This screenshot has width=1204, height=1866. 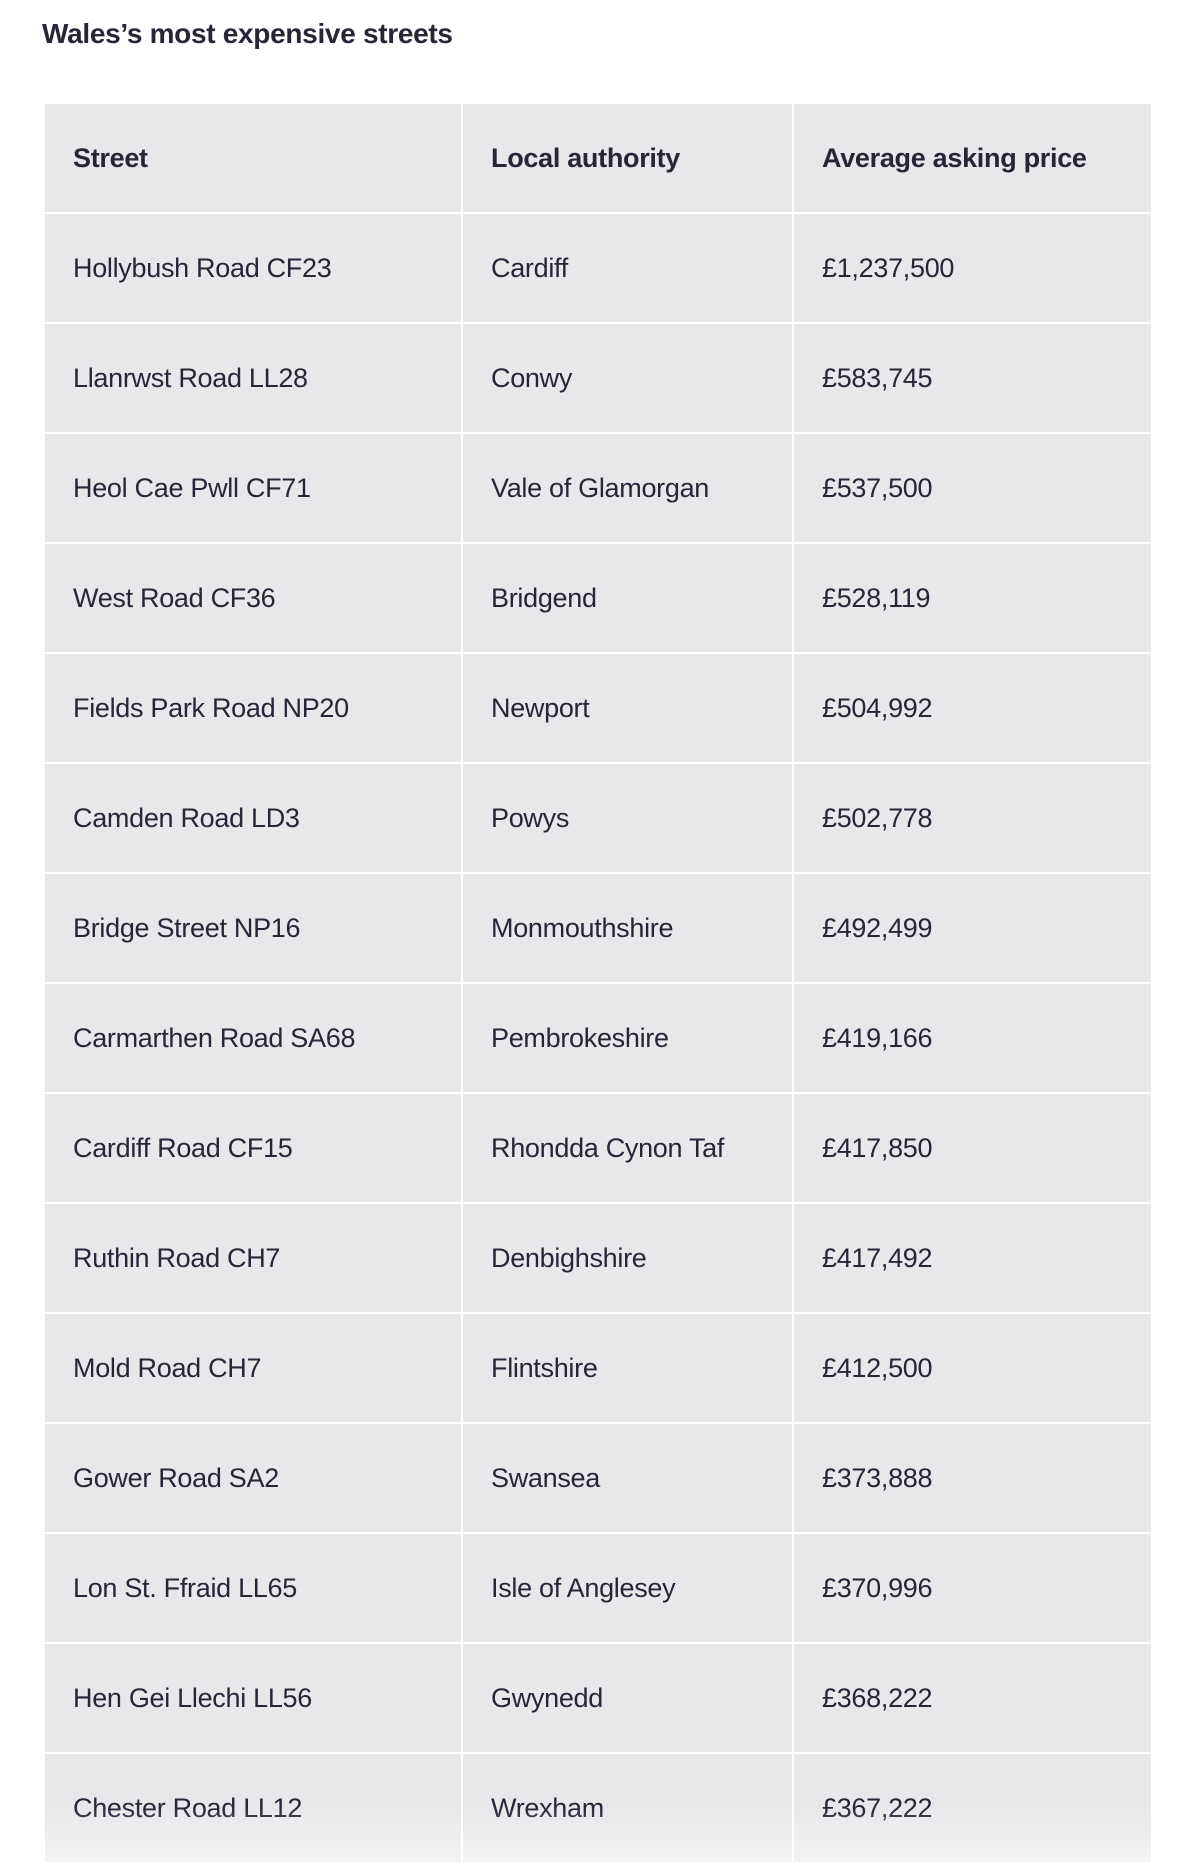 I want to click on header-average-asking-price: Average asking price, so click(x=972, y=158).